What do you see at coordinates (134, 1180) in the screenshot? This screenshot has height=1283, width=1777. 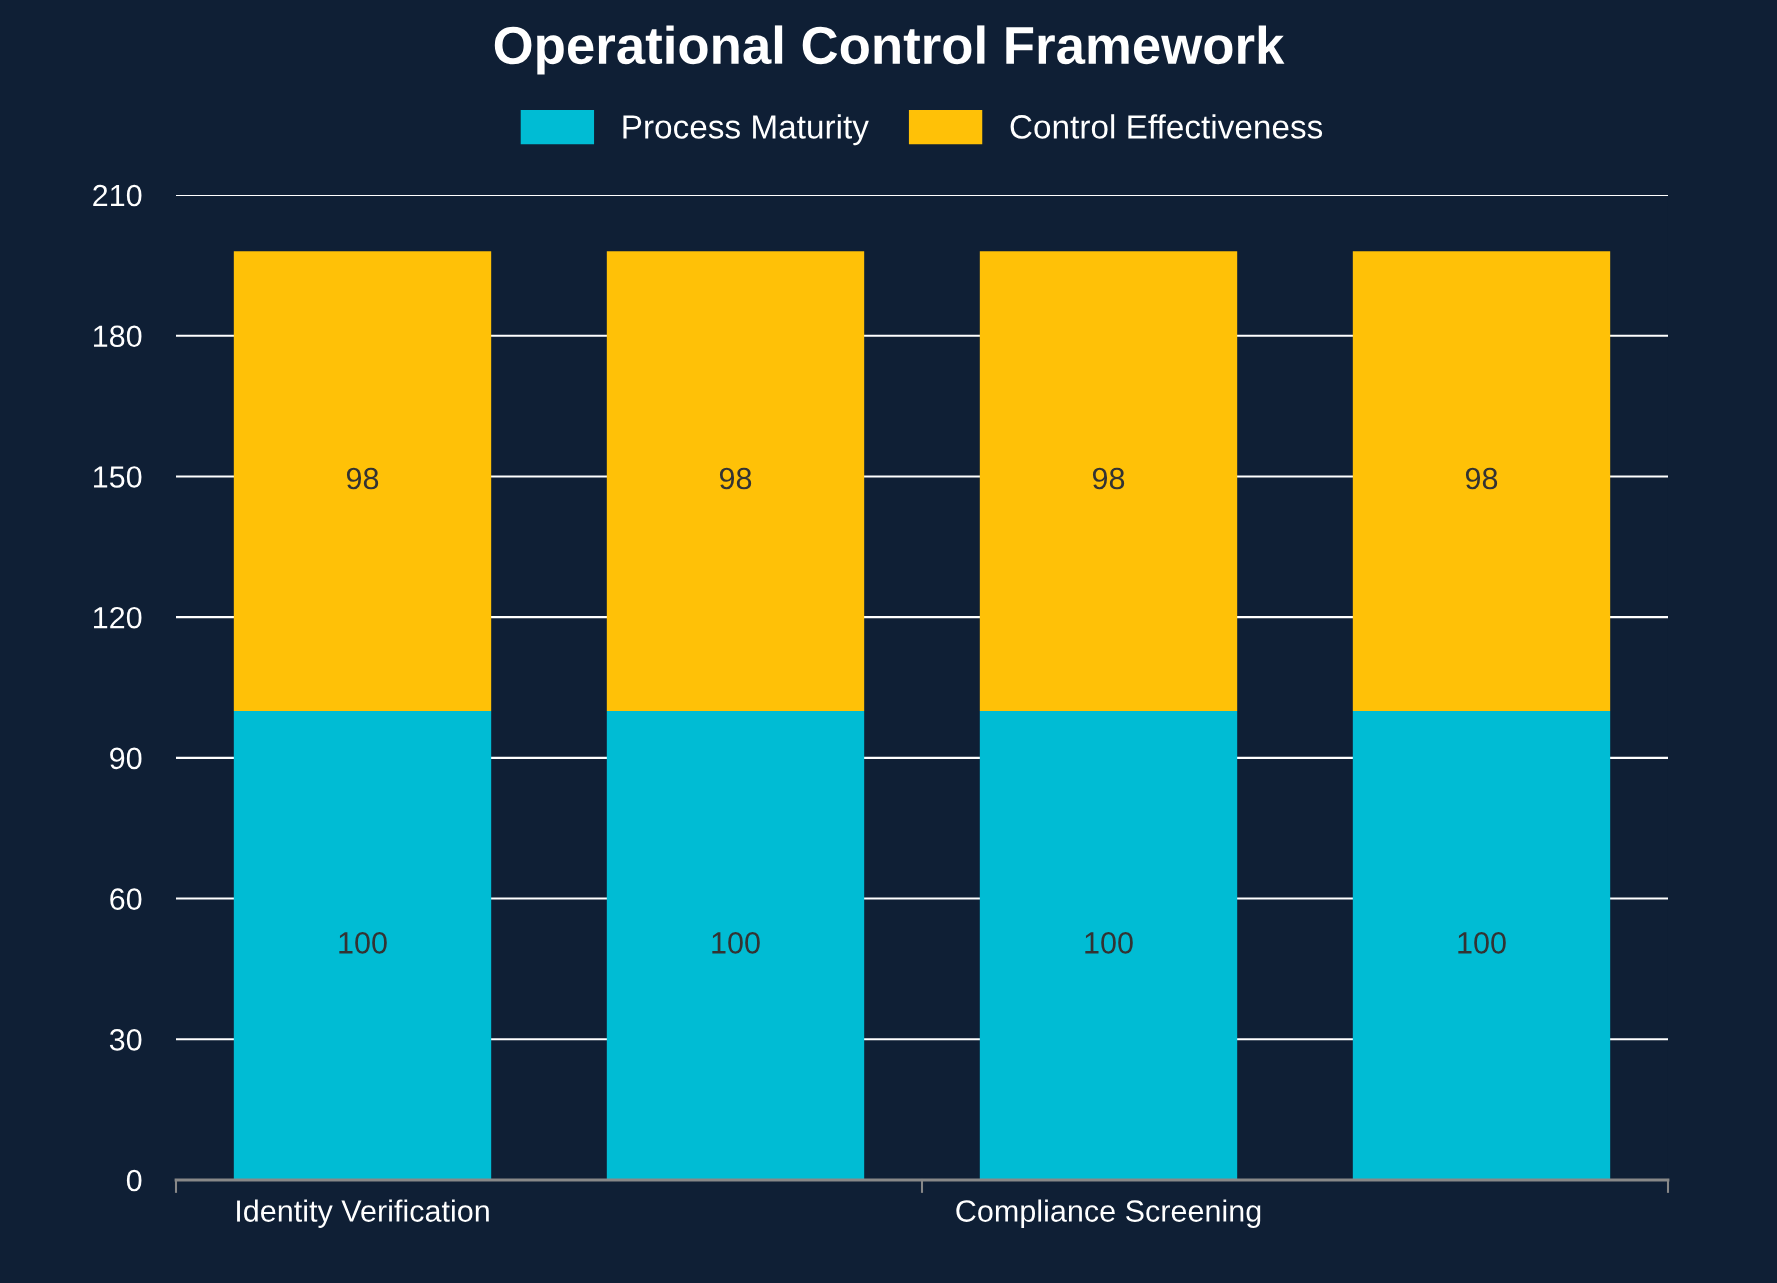 I see `y-tick-label: 0` at bounding box center [134, 1180].